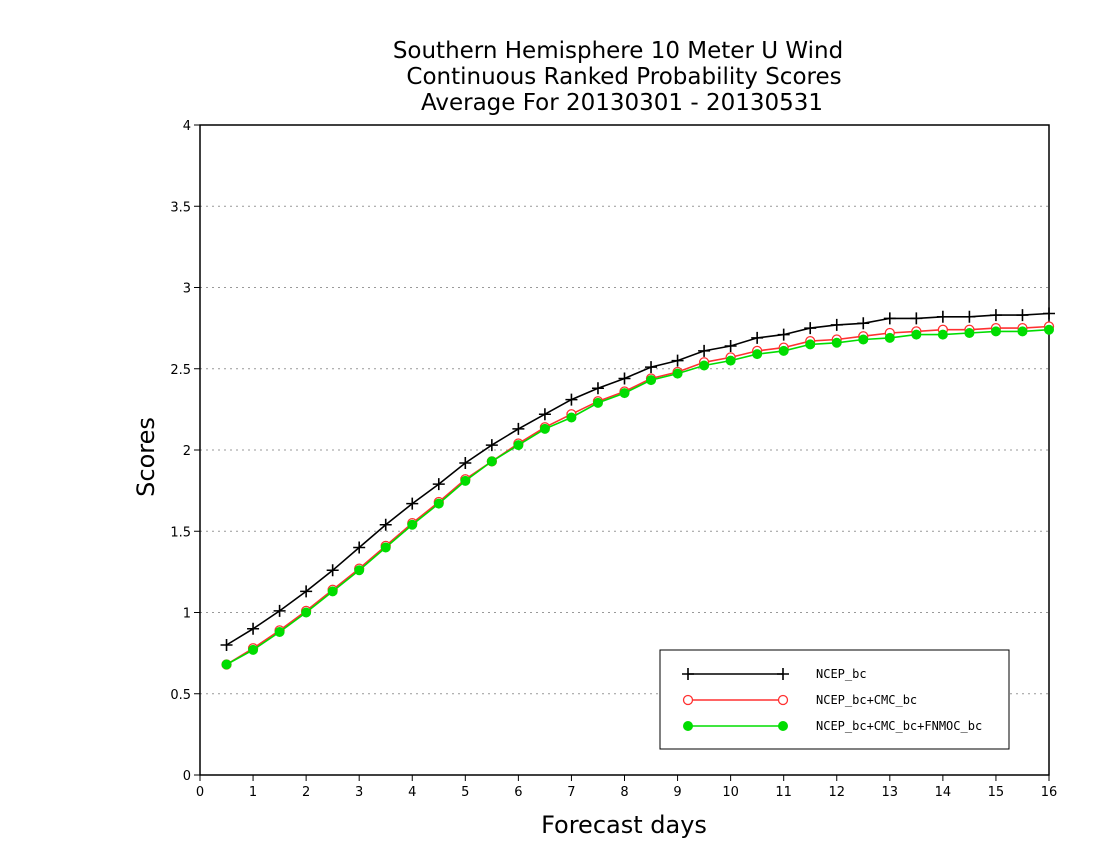 This screenshot has width=1100, height=850. What do you see at coordinates (412, 792) in the screenshot?
I see `x-tick-label: 4` at bounding box center [412, 792].